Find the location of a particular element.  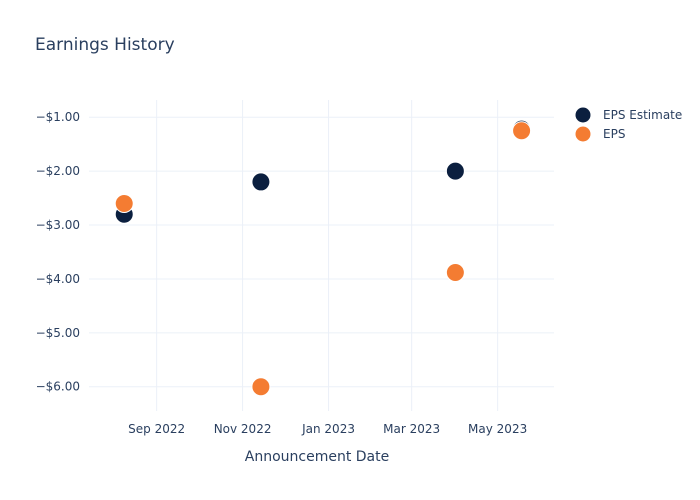

chart-title: Earnings History is located at coordinates (105, 45).